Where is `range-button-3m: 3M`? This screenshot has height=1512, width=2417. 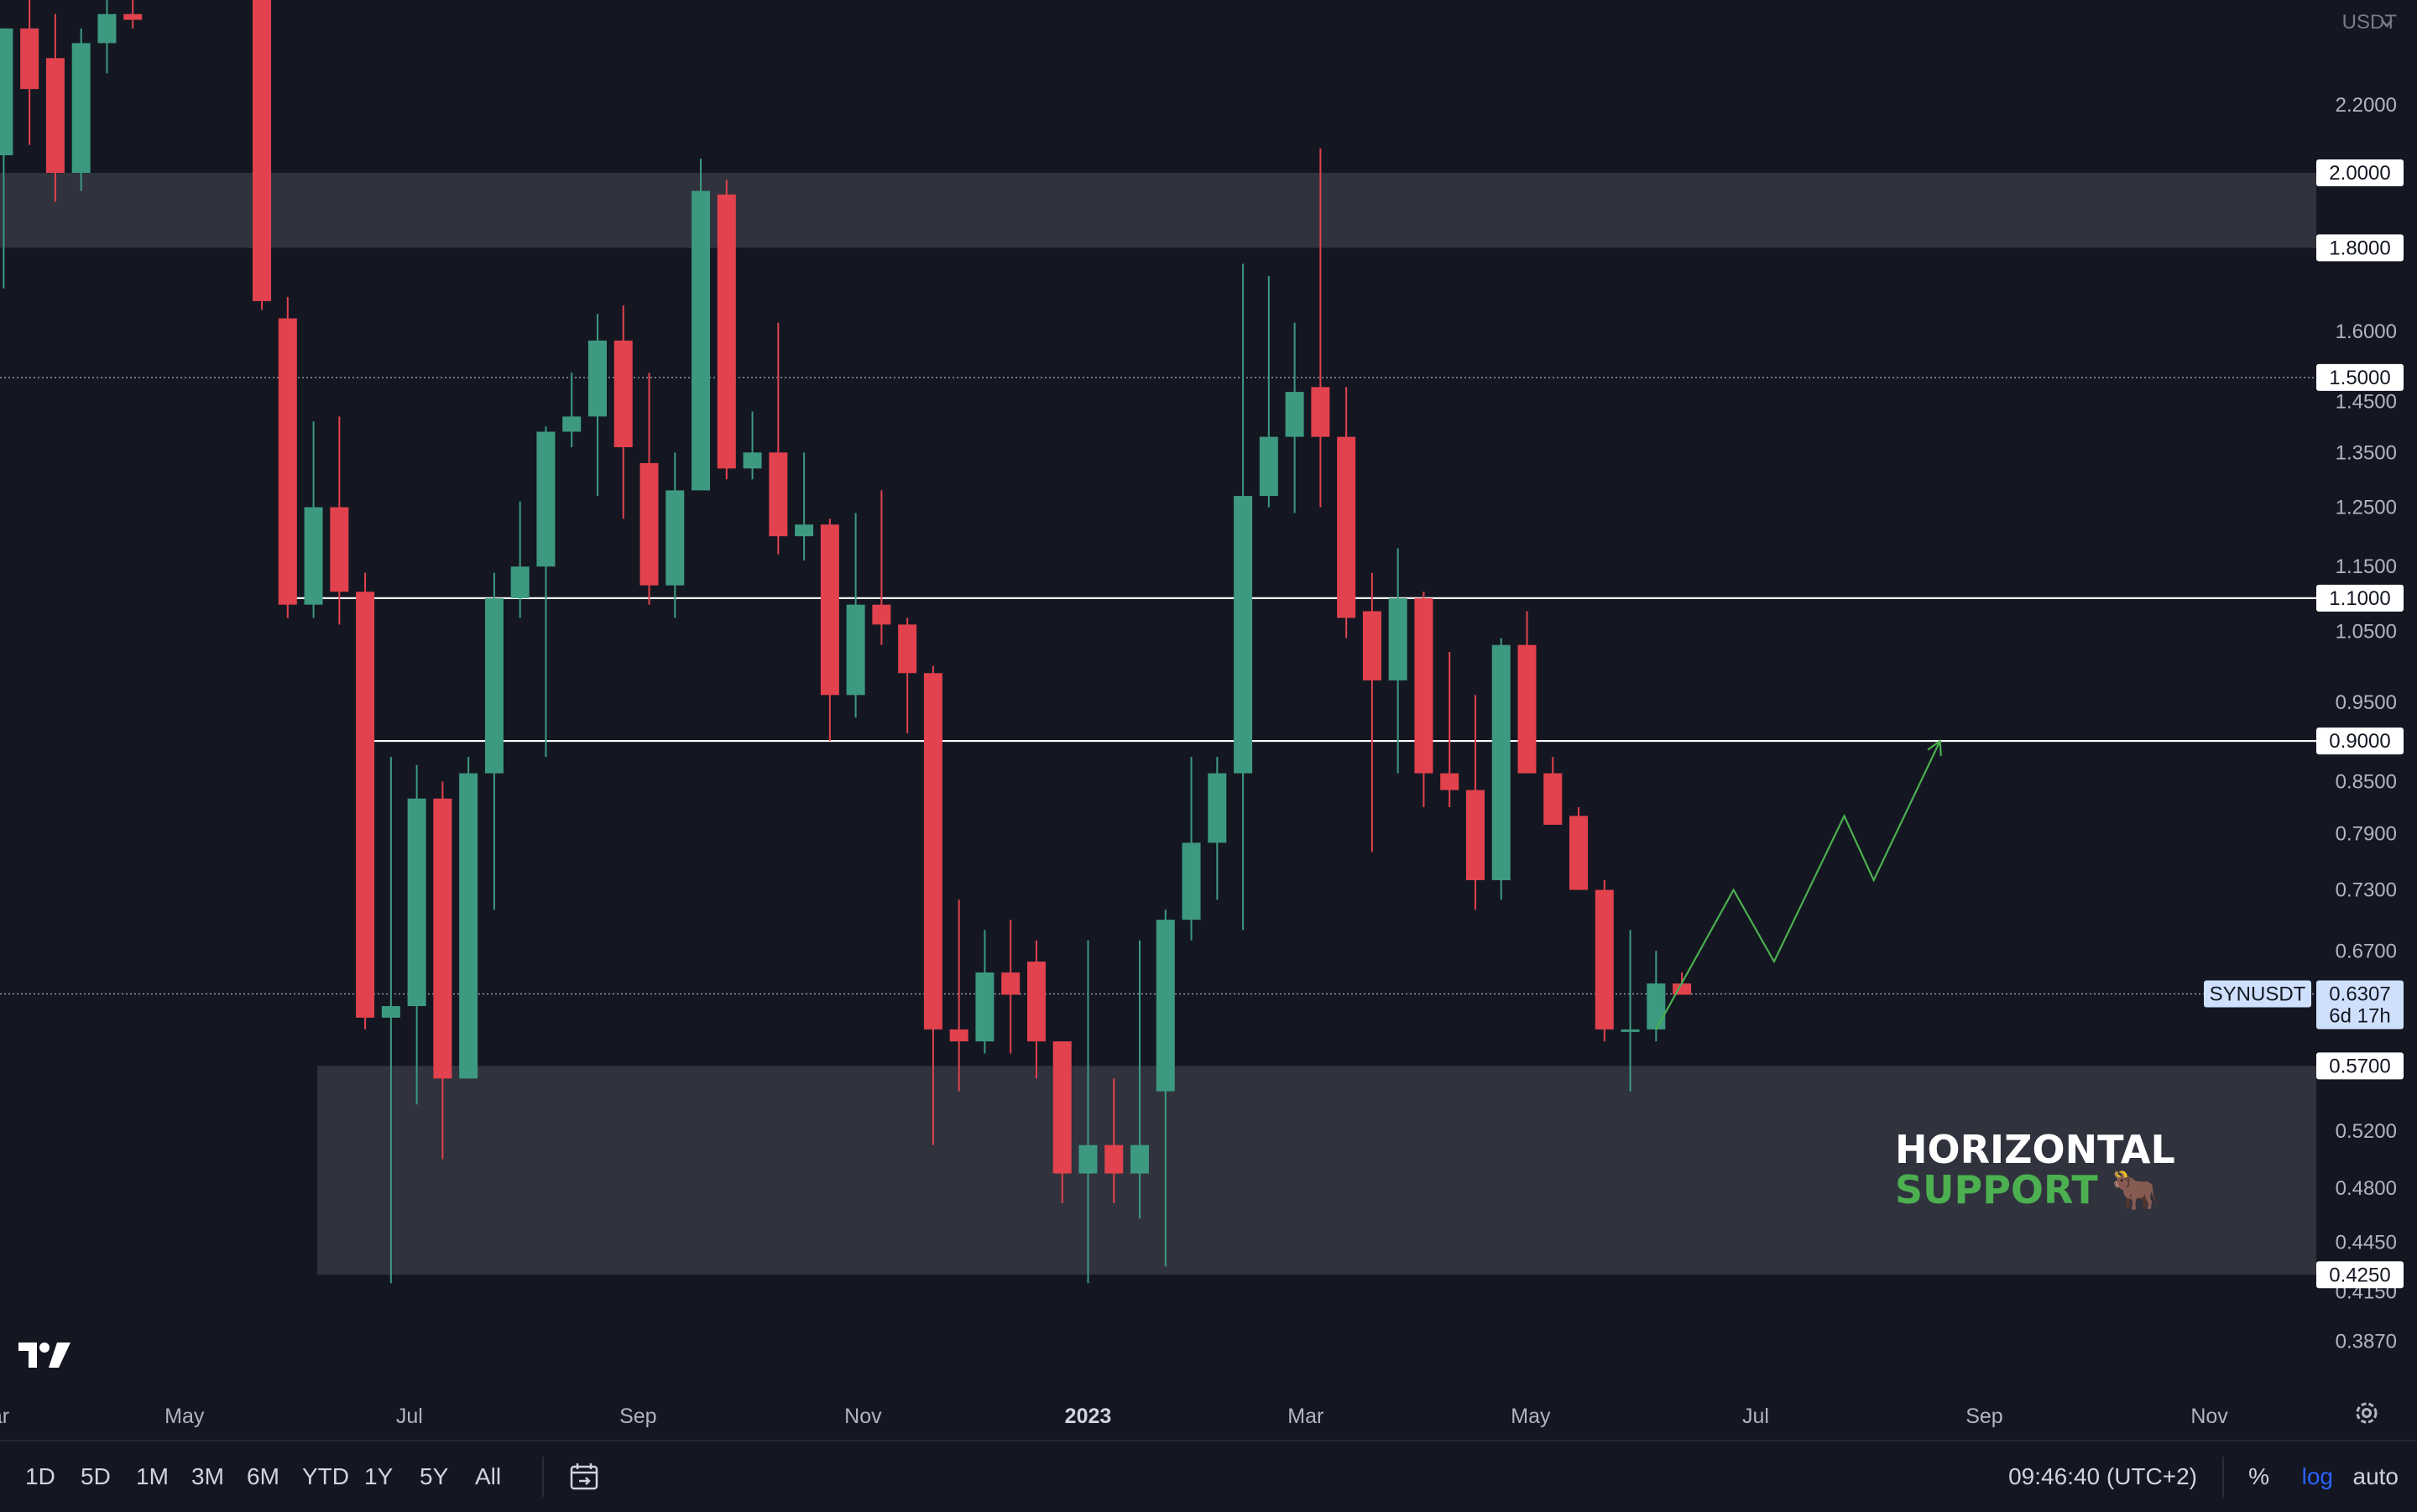 range-button-3m: 3M is located at coordinates (207, 1476).